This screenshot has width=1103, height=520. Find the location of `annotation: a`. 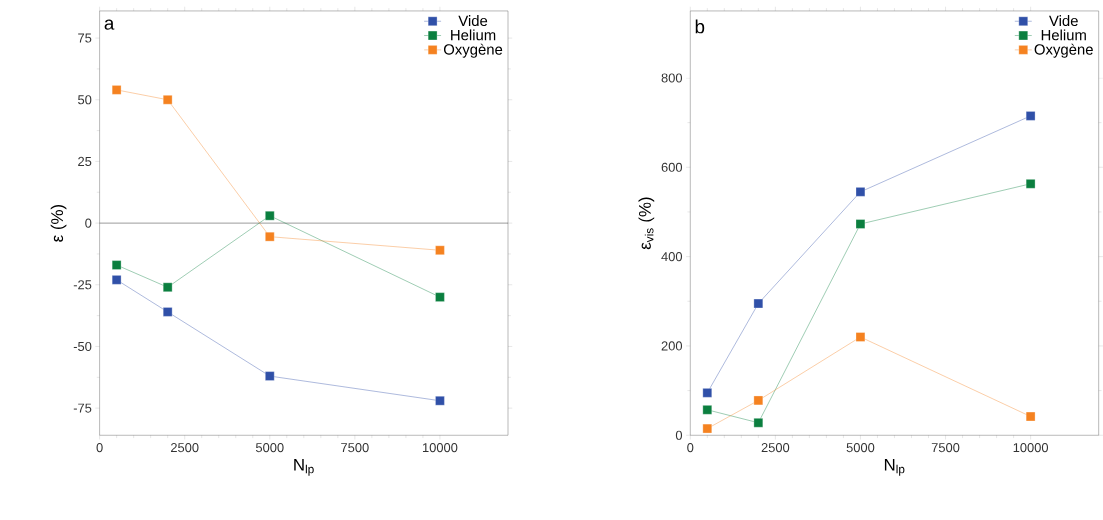

annotation: a is located at coordinates (109, 24).